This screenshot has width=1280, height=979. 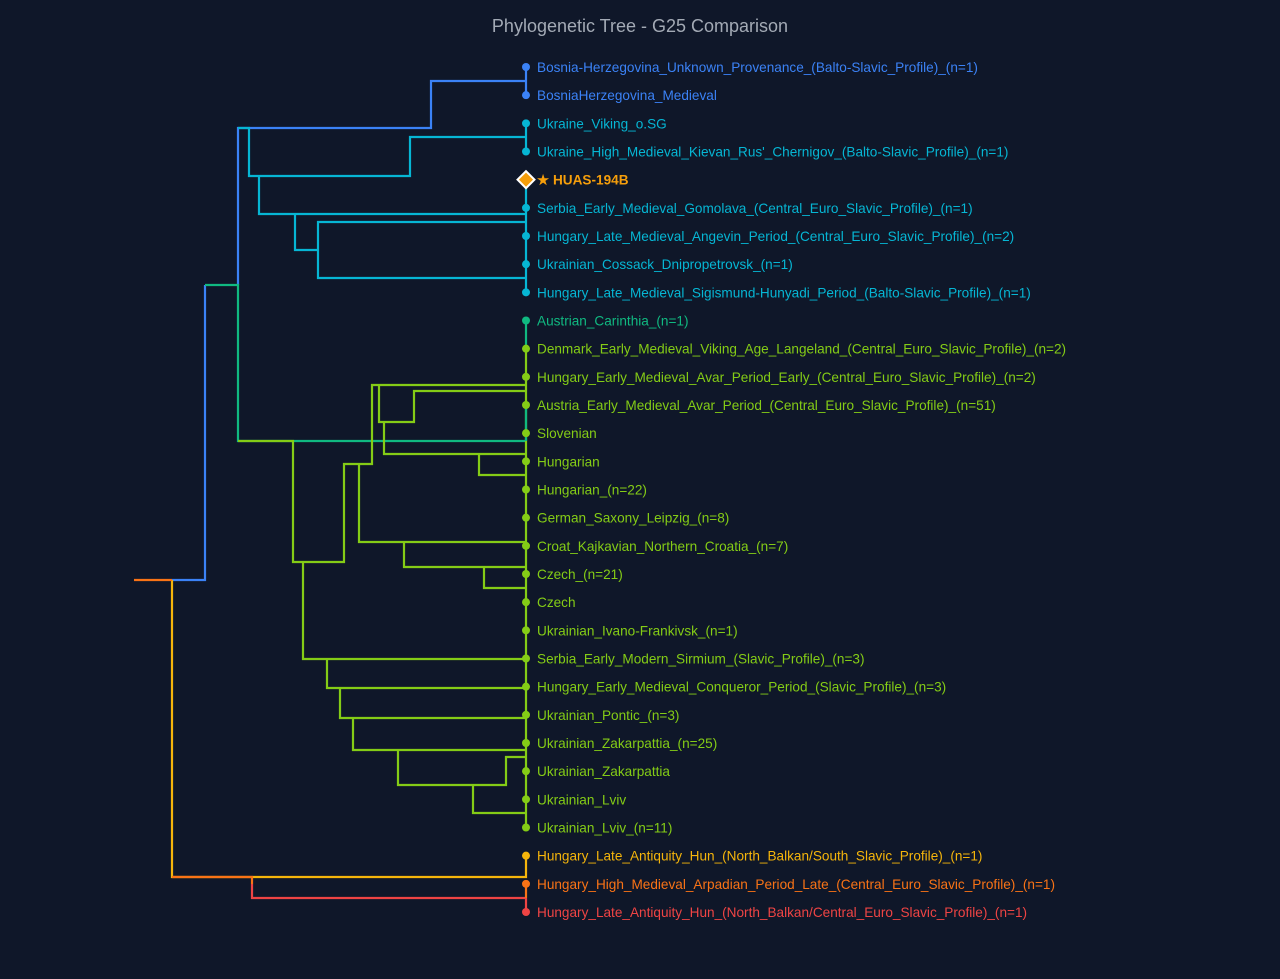 I want to click on leaf-label: Ukrainian_Cossack_Dnipropetrovsk_(n=1), so click(x=665, y=264).